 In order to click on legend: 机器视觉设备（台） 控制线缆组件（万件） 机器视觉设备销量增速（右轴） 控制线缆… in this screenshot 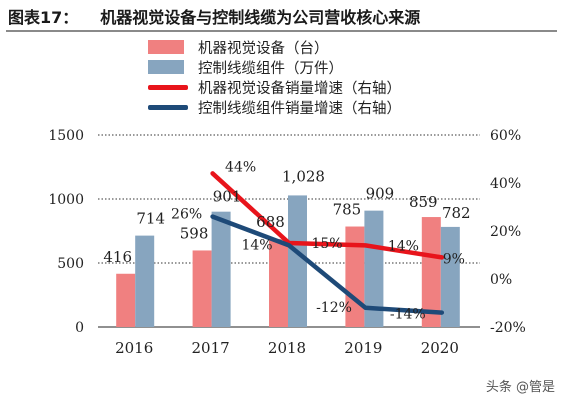, I will do `click(274, 77)`.